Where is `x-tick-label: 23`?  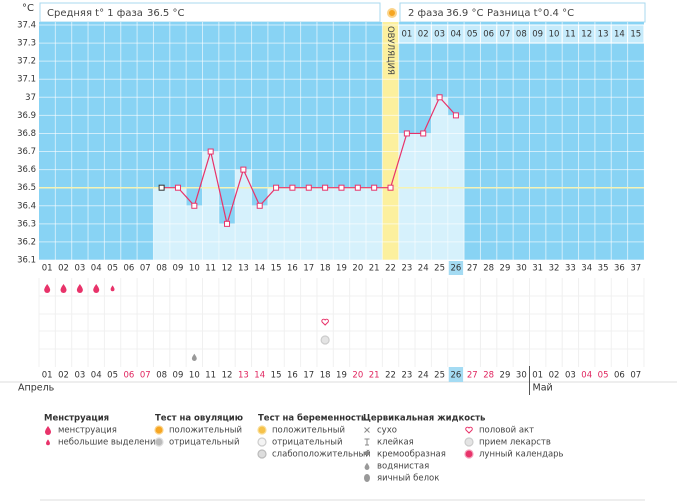
x-tick-label: 23 is located at coordinates (406, 269).